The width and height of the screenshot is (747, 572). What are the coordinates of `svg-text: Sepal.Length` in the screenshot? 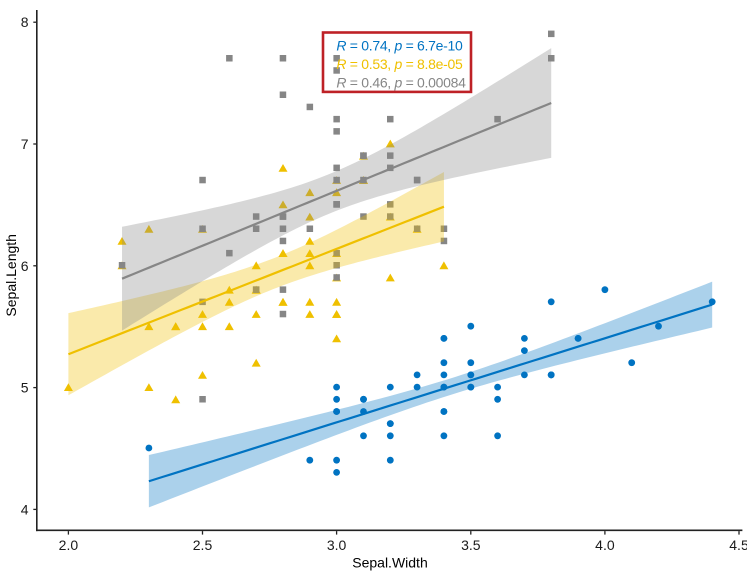 It's located at (11, 275).